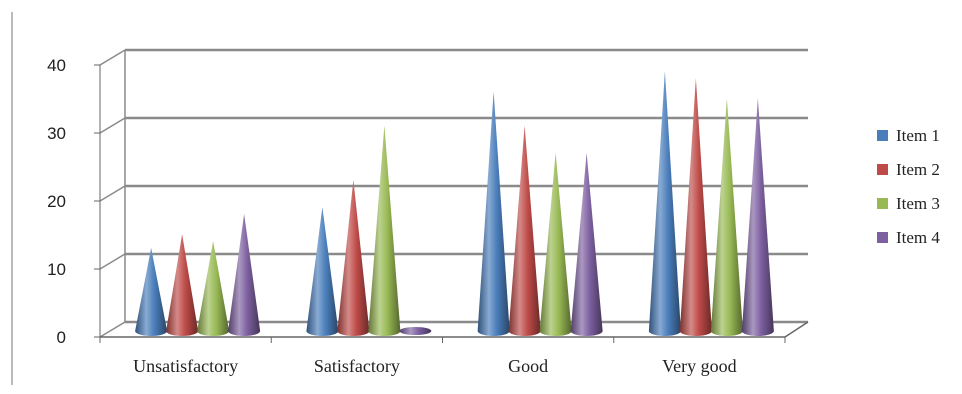  What do you see at coordinates (918, 169) in the screenshot?
I see `legend-label: Item 2` at bounding box center [918, 169].